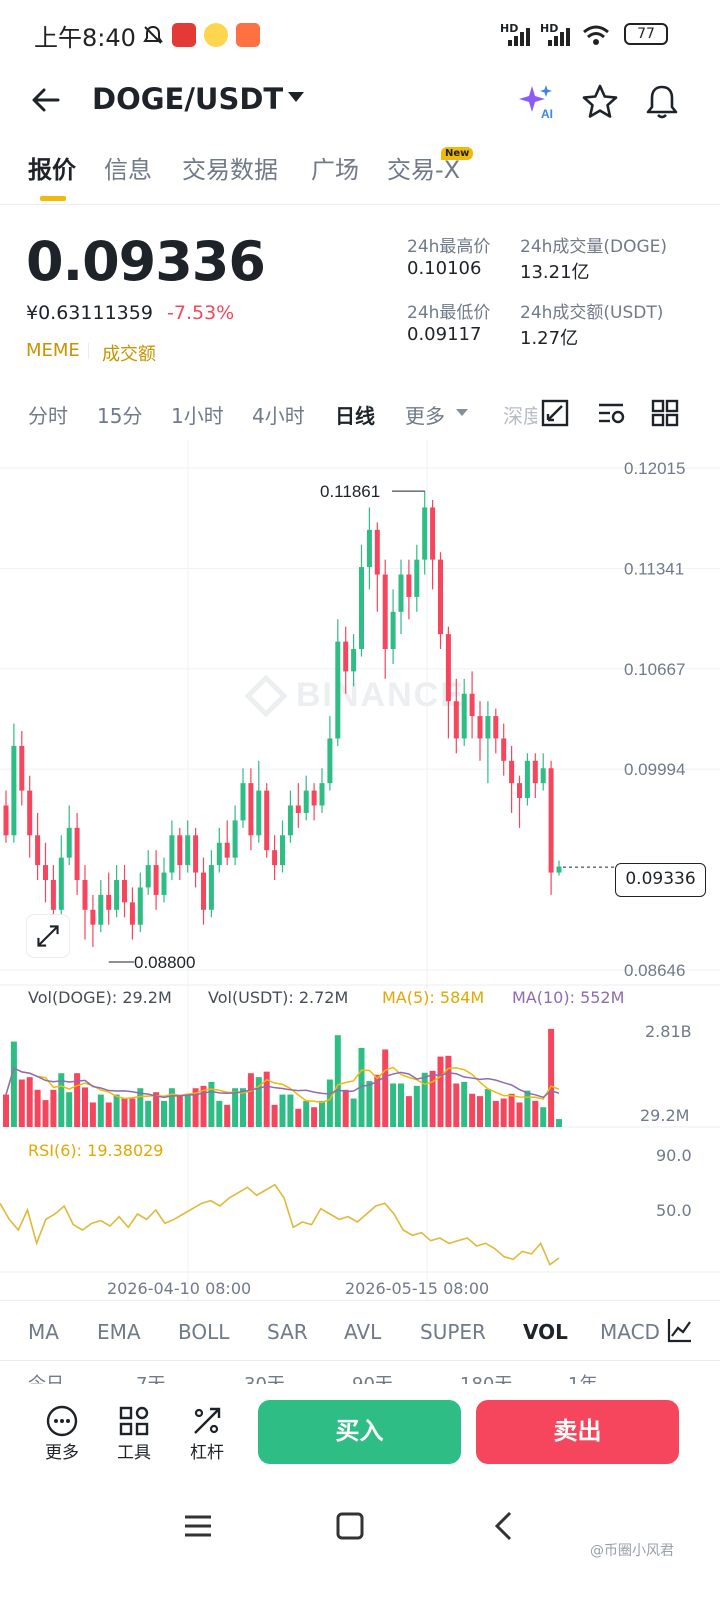  What do you see at coordinates (282, 1083) in the screenshot?
I see `volume-ma10-line` at bounding box center [282, 1083].